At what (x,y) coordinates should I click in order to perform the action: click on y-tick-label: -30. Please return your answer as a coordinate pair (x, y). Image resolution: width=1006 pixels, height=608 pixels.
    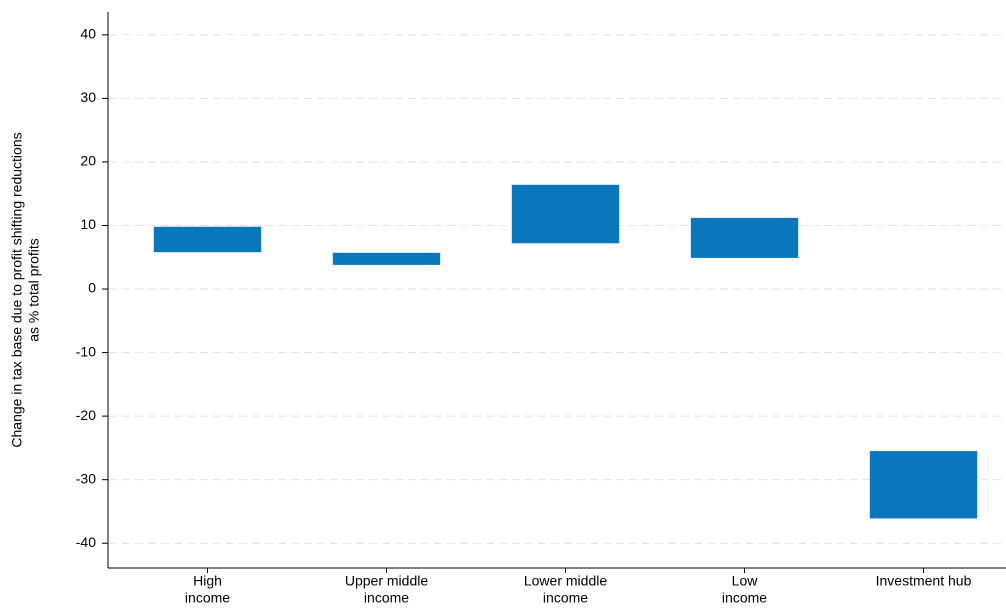
    Looking at the image, I should click on (86, 478).